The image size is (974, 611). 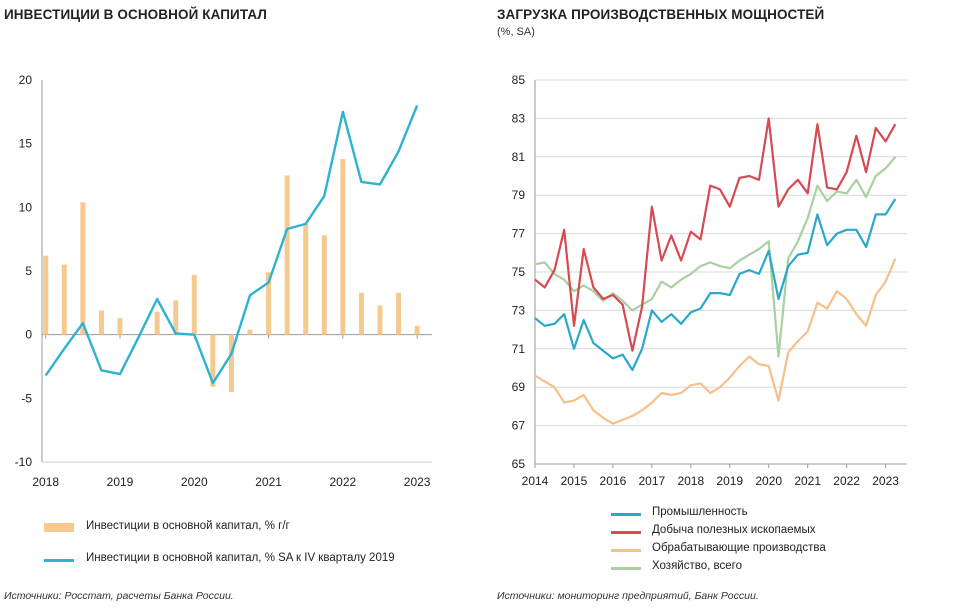 I want to click on right-legend-swatch-manufacturing, so click(x=626, y=550).